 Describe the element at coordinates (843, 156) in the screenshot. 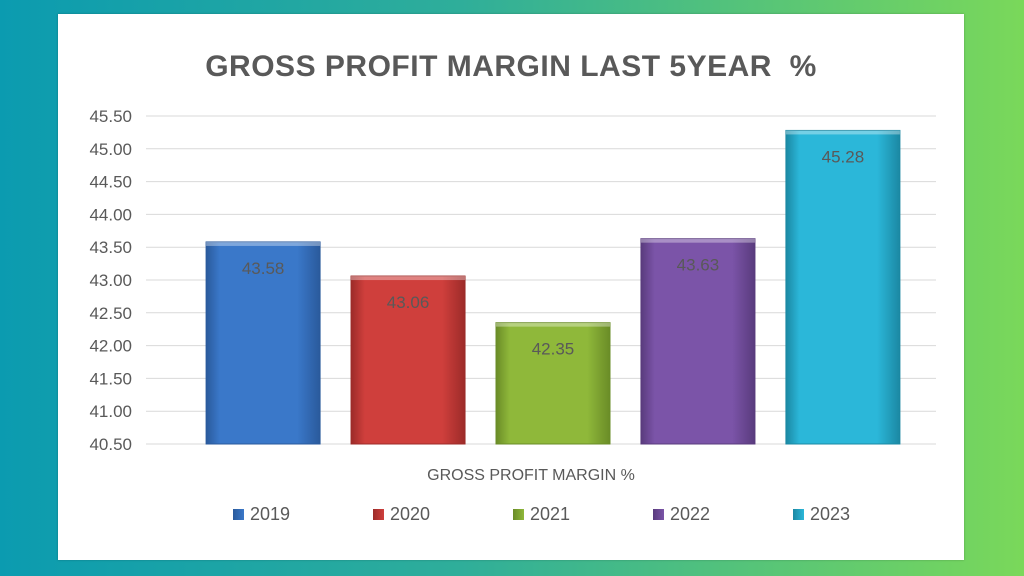

I see `data-label-2023: 45.28` at that location.